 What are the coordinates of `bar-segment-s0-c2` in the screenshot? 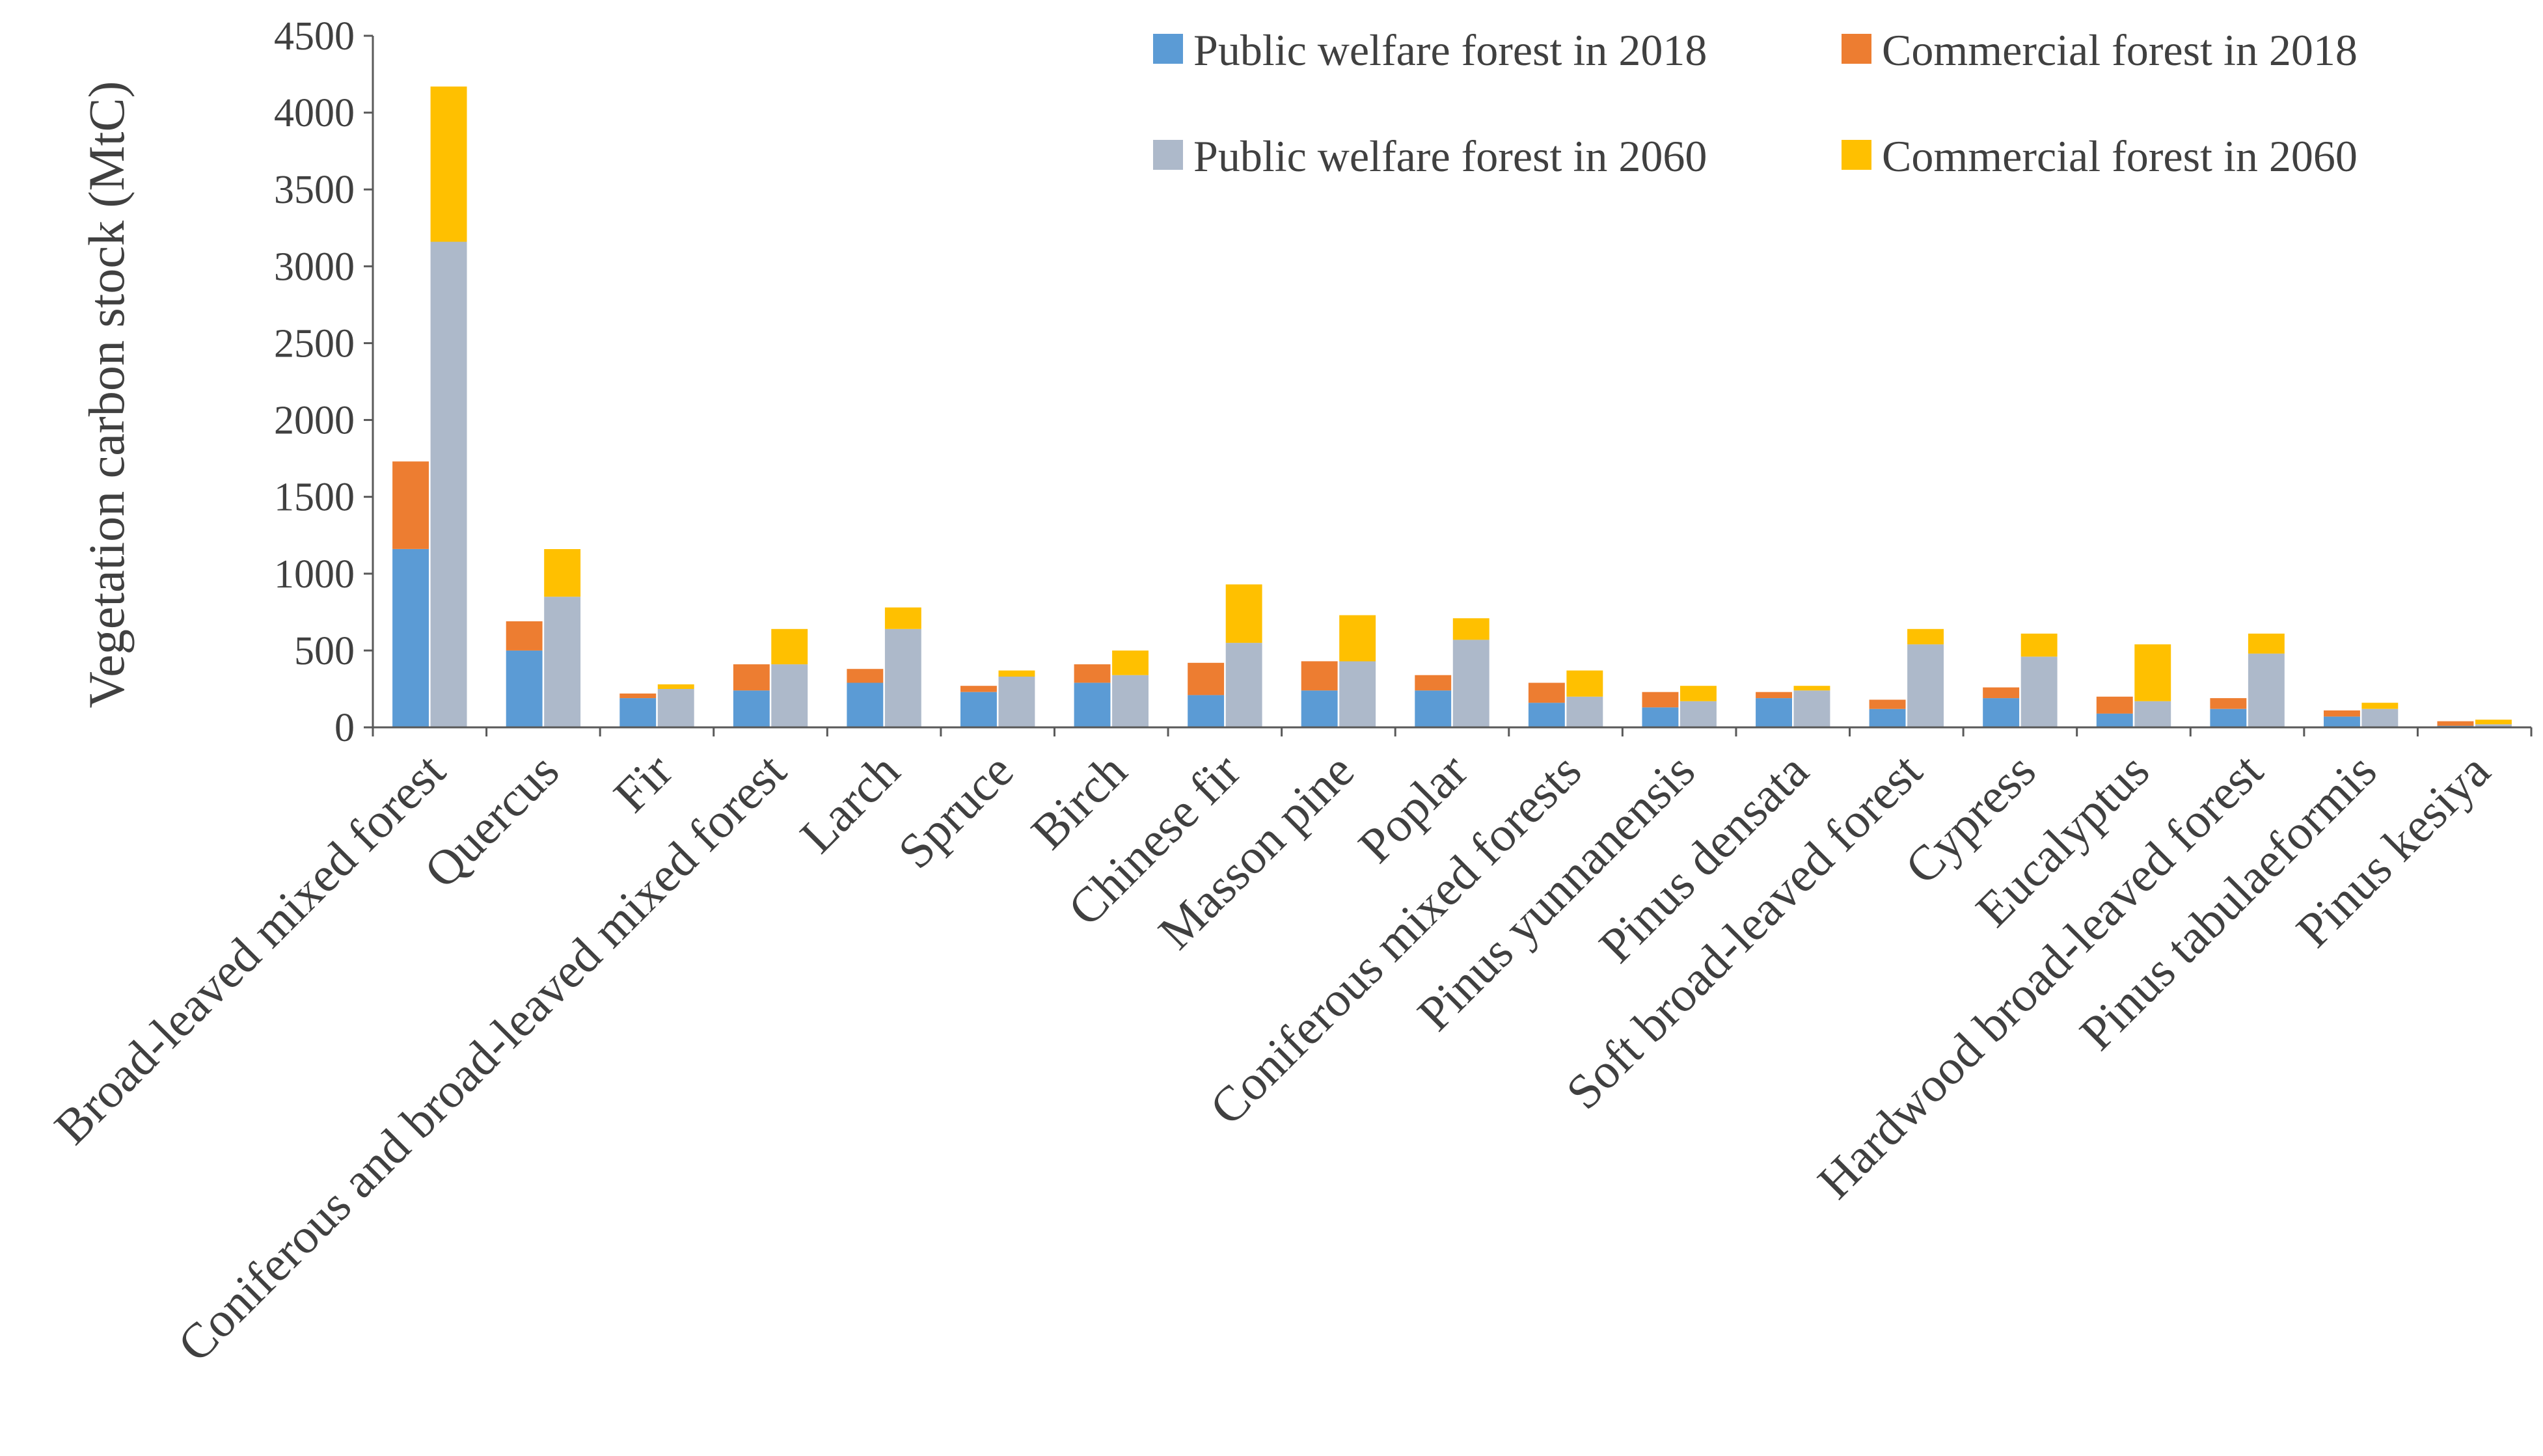 It's located at (638, 712).